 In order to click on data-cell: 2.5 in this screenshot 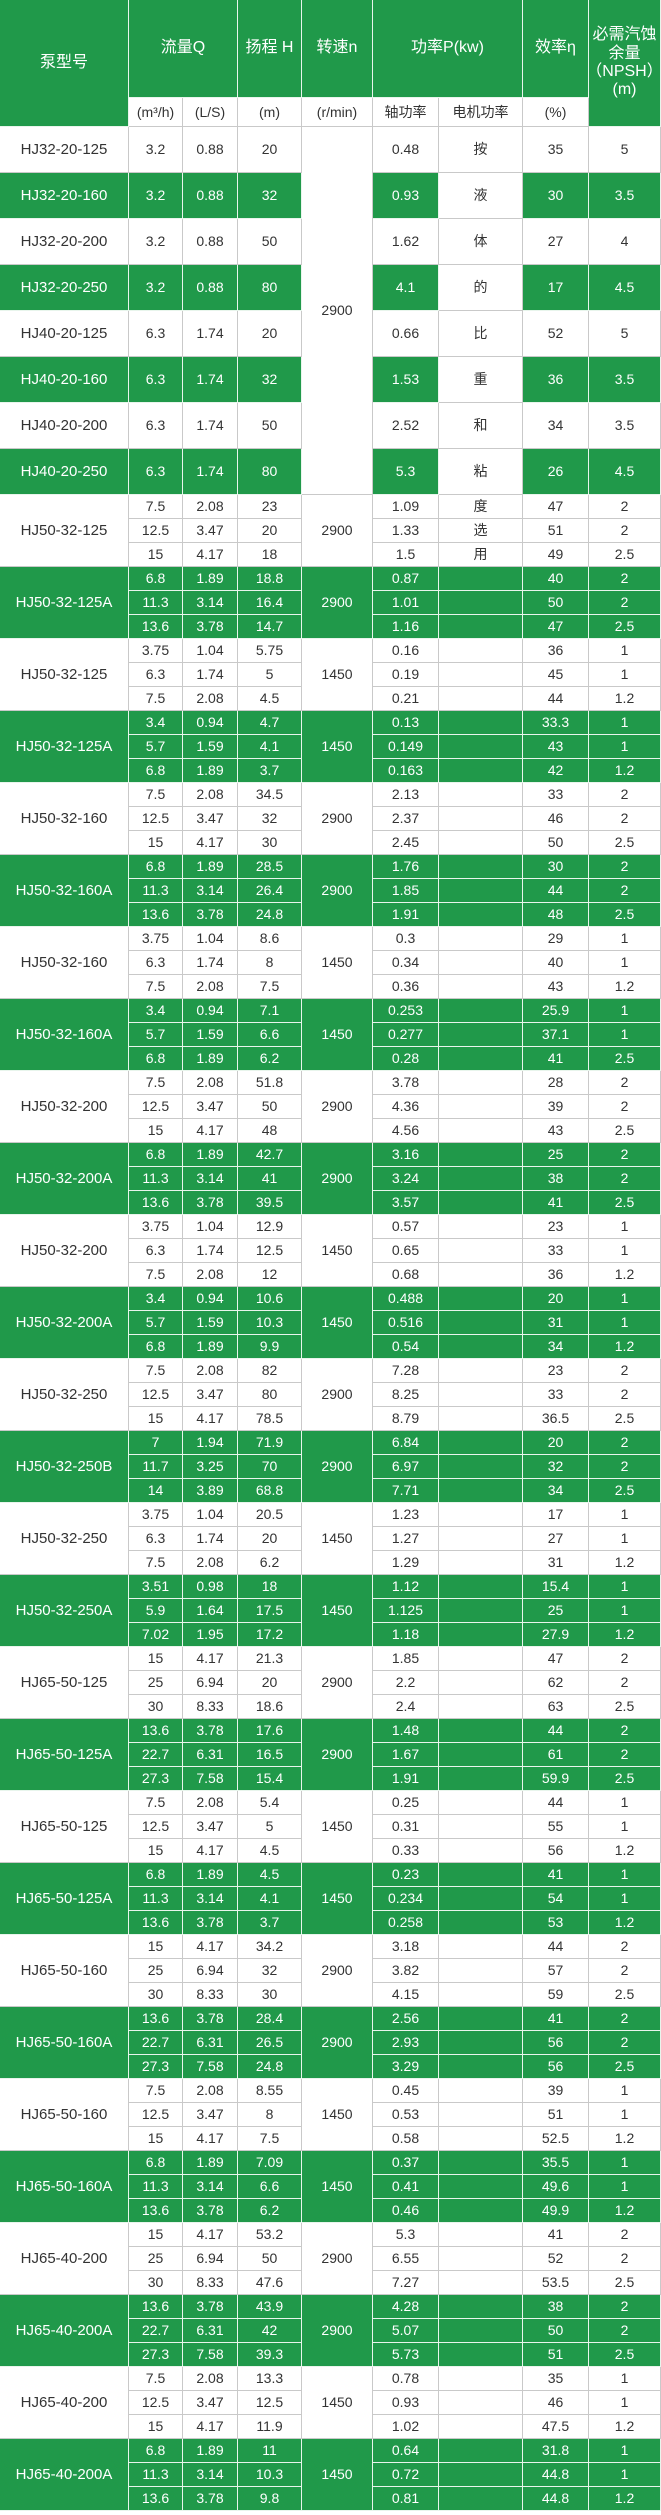, I will do `click(625, 1707)`.